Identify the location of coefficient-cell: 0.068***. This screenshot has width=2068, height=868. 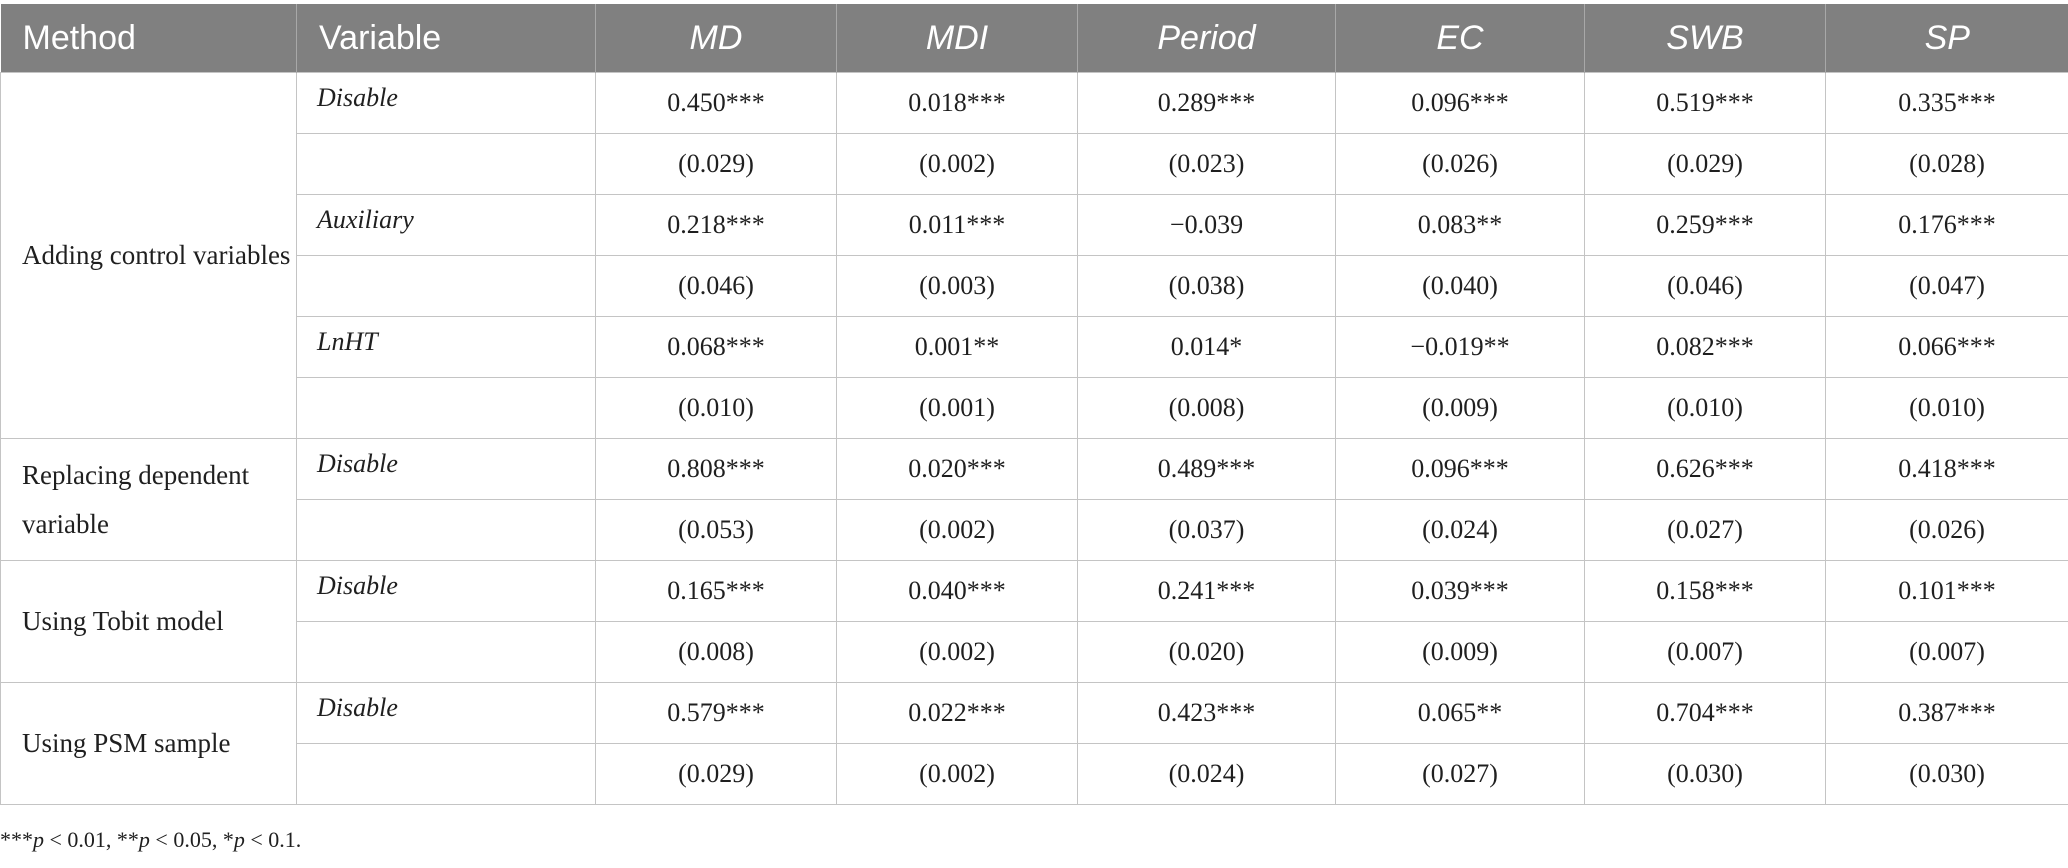
(716, 347).